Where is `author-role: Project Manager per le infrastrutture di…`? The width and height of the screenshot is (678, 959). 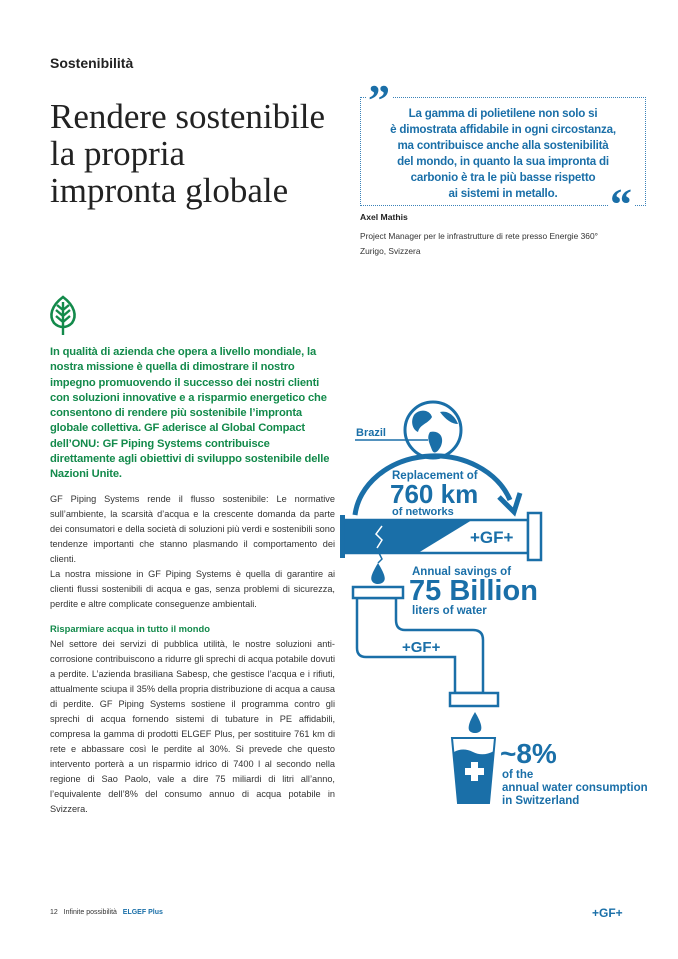 author-role: Project Manager per le infrastrutture di… is located at coordinates (479, 236).